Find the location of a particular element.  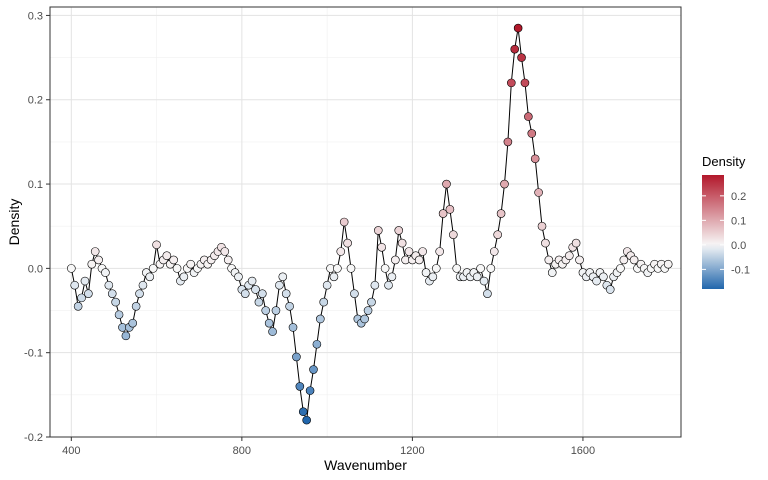

x-tick-label: 800 is located at coordinates (242, 451).